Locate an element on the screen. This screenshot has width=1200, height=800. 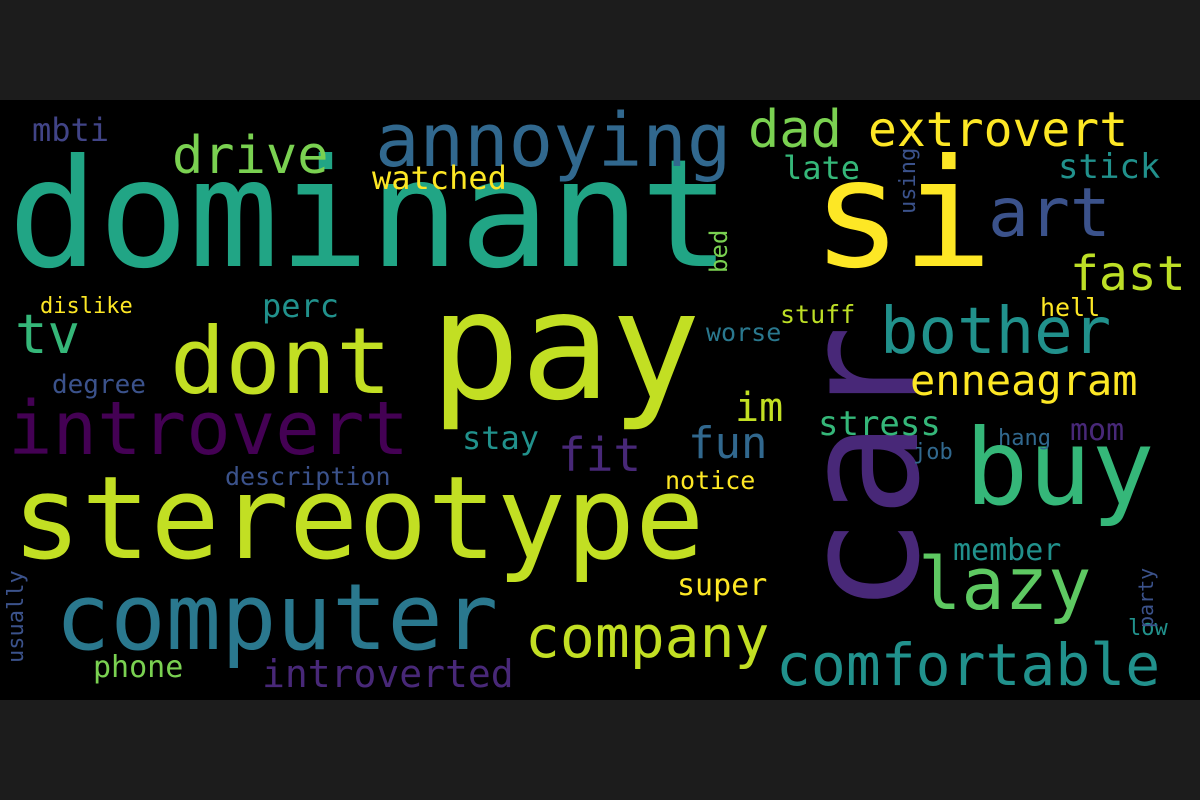
word-stress: stress is located at coordinates (879, 424).